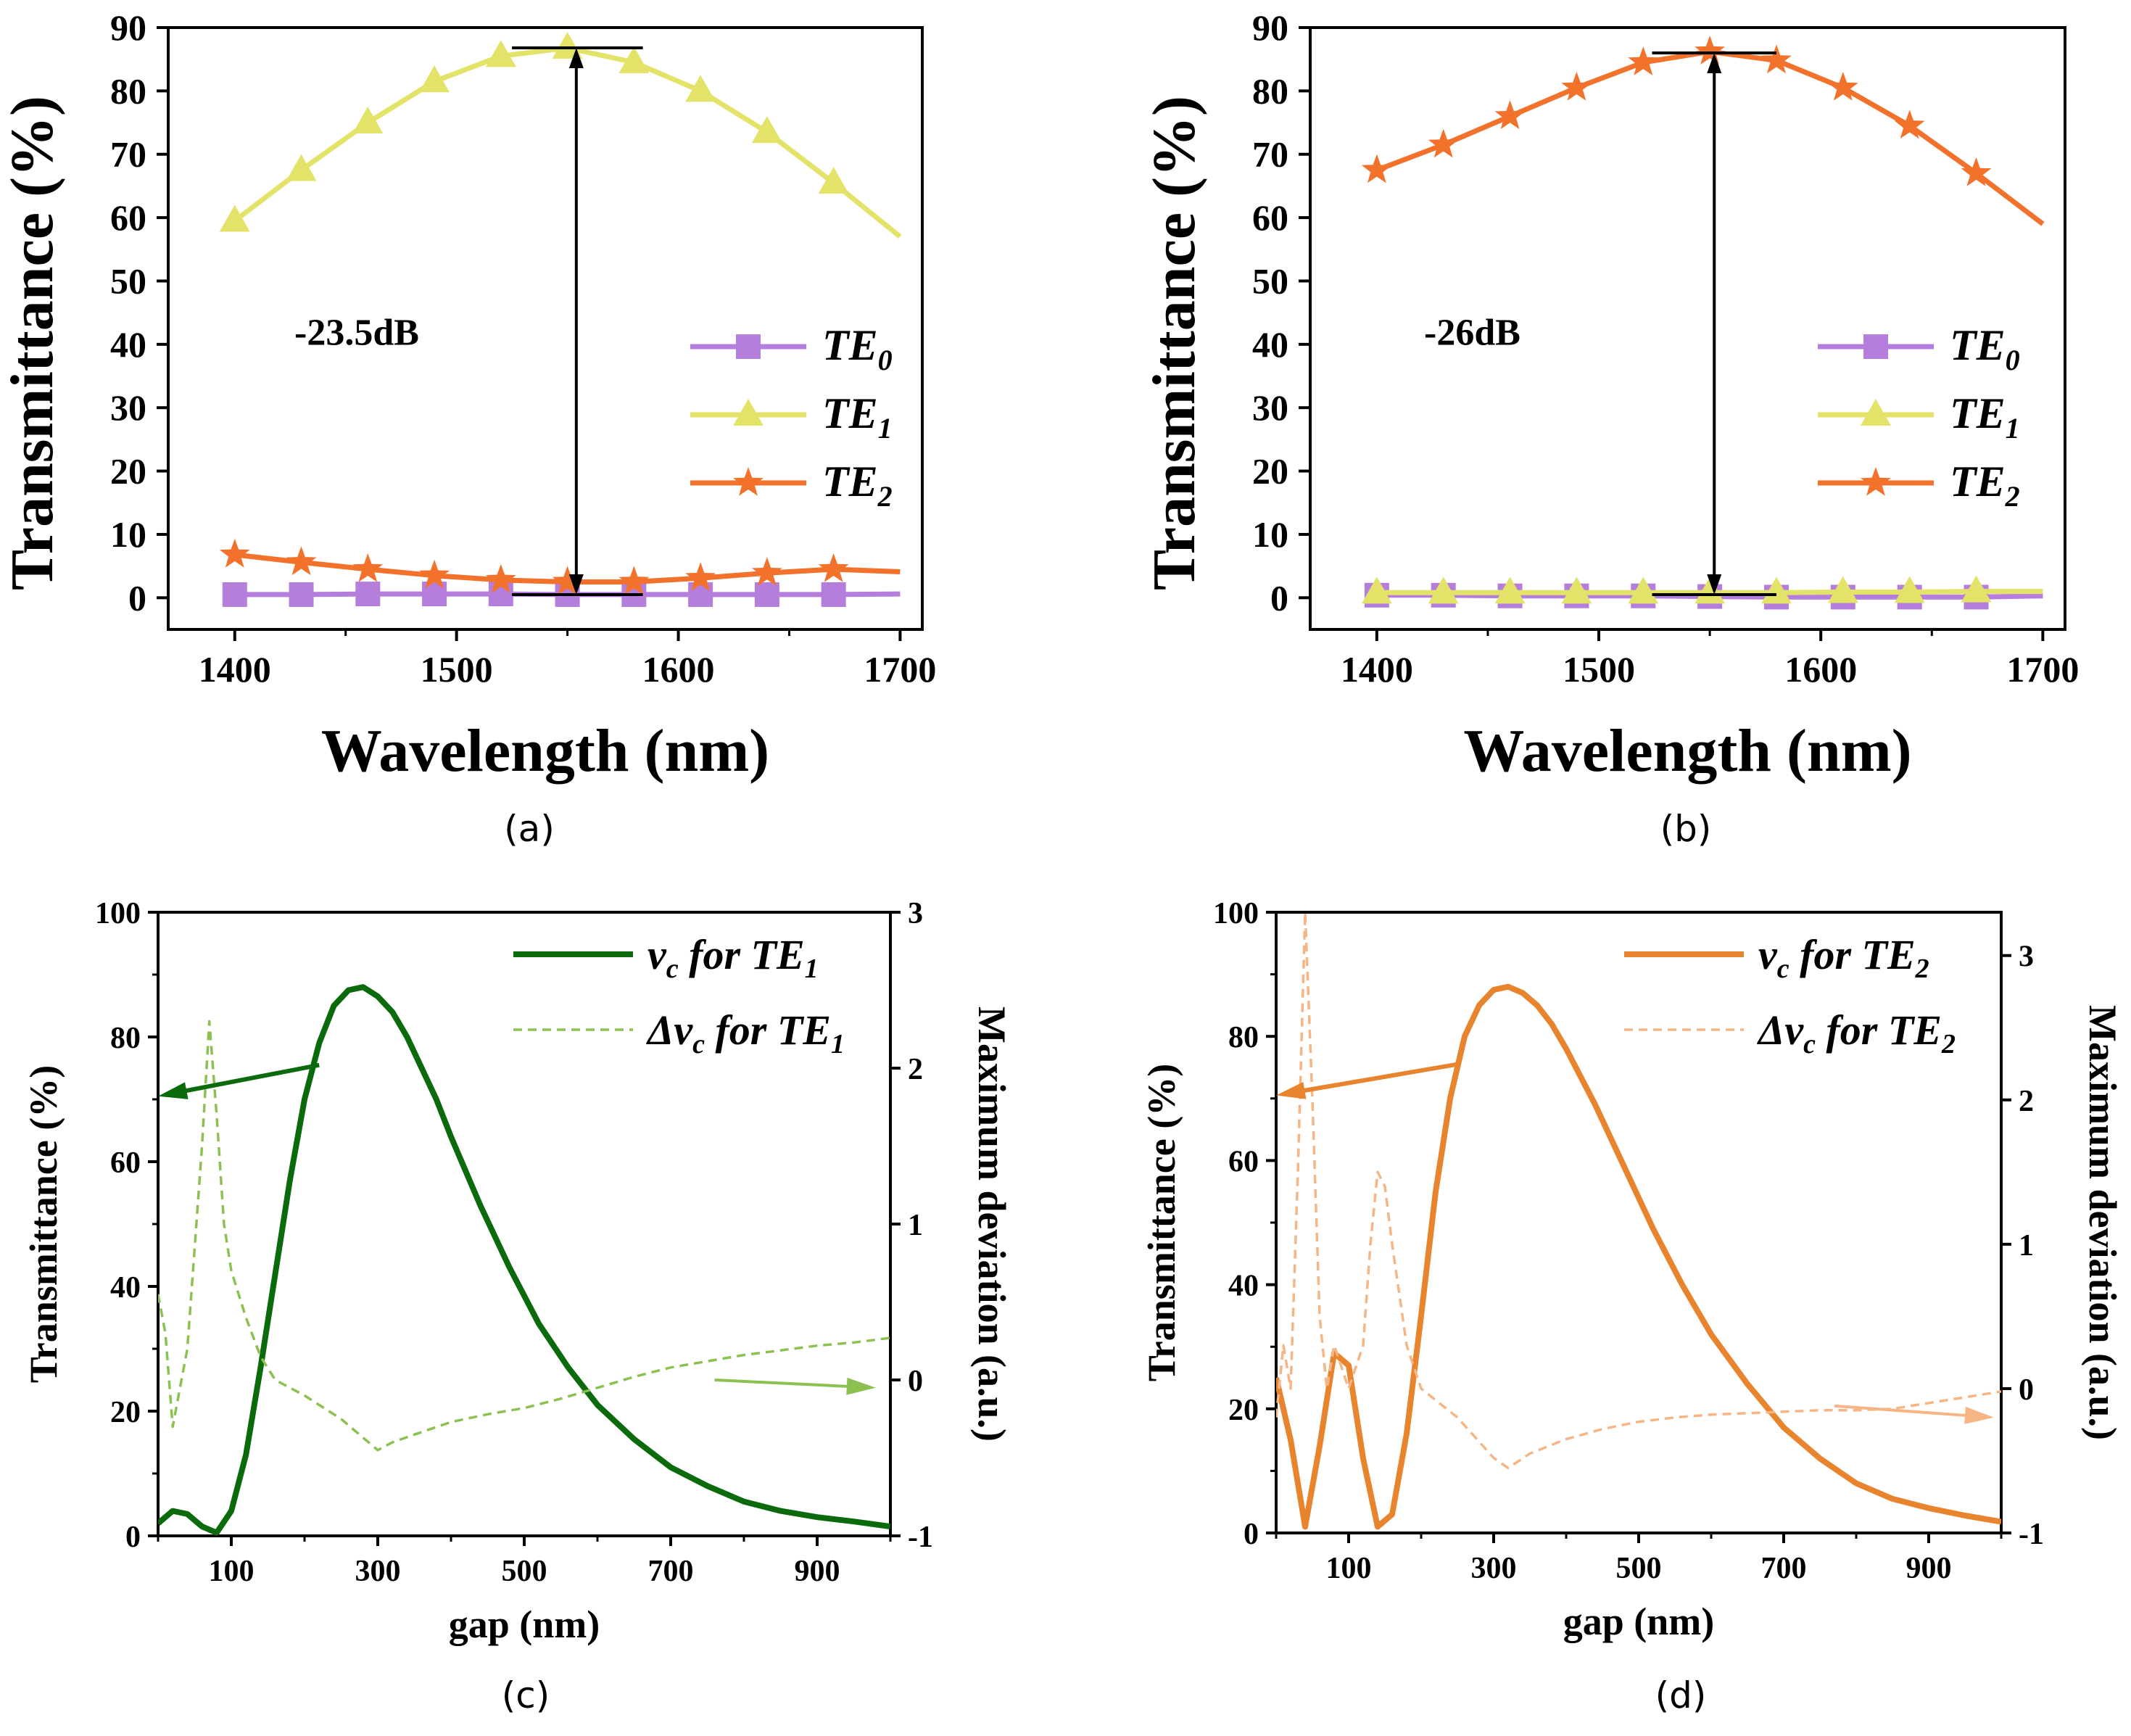 The height and width of the screenshot is (1736, 2131). Describe the element at coordinates (2042, 669) in the screenshot. I see `x-tick-label: 1700` at that location.